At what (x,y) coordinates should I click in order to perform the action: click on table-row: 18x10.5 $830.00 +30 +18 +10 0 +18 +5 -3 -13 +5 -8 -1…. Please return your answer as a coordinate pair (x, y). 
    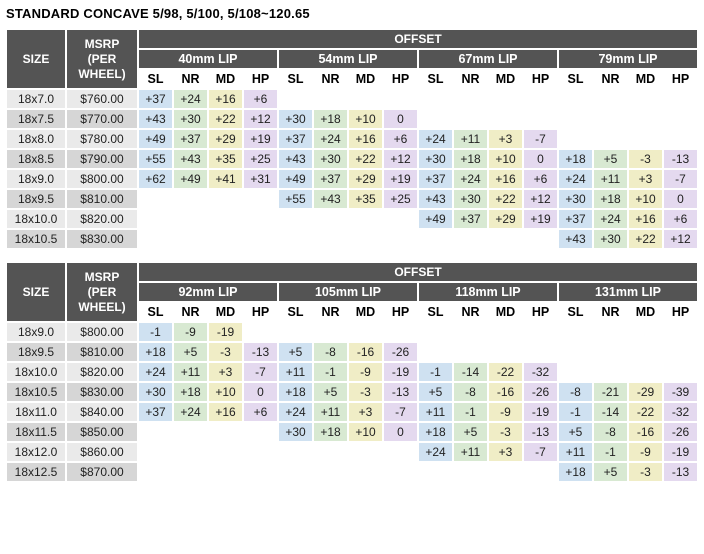
    Looking at the image, I should click on (352, 392).